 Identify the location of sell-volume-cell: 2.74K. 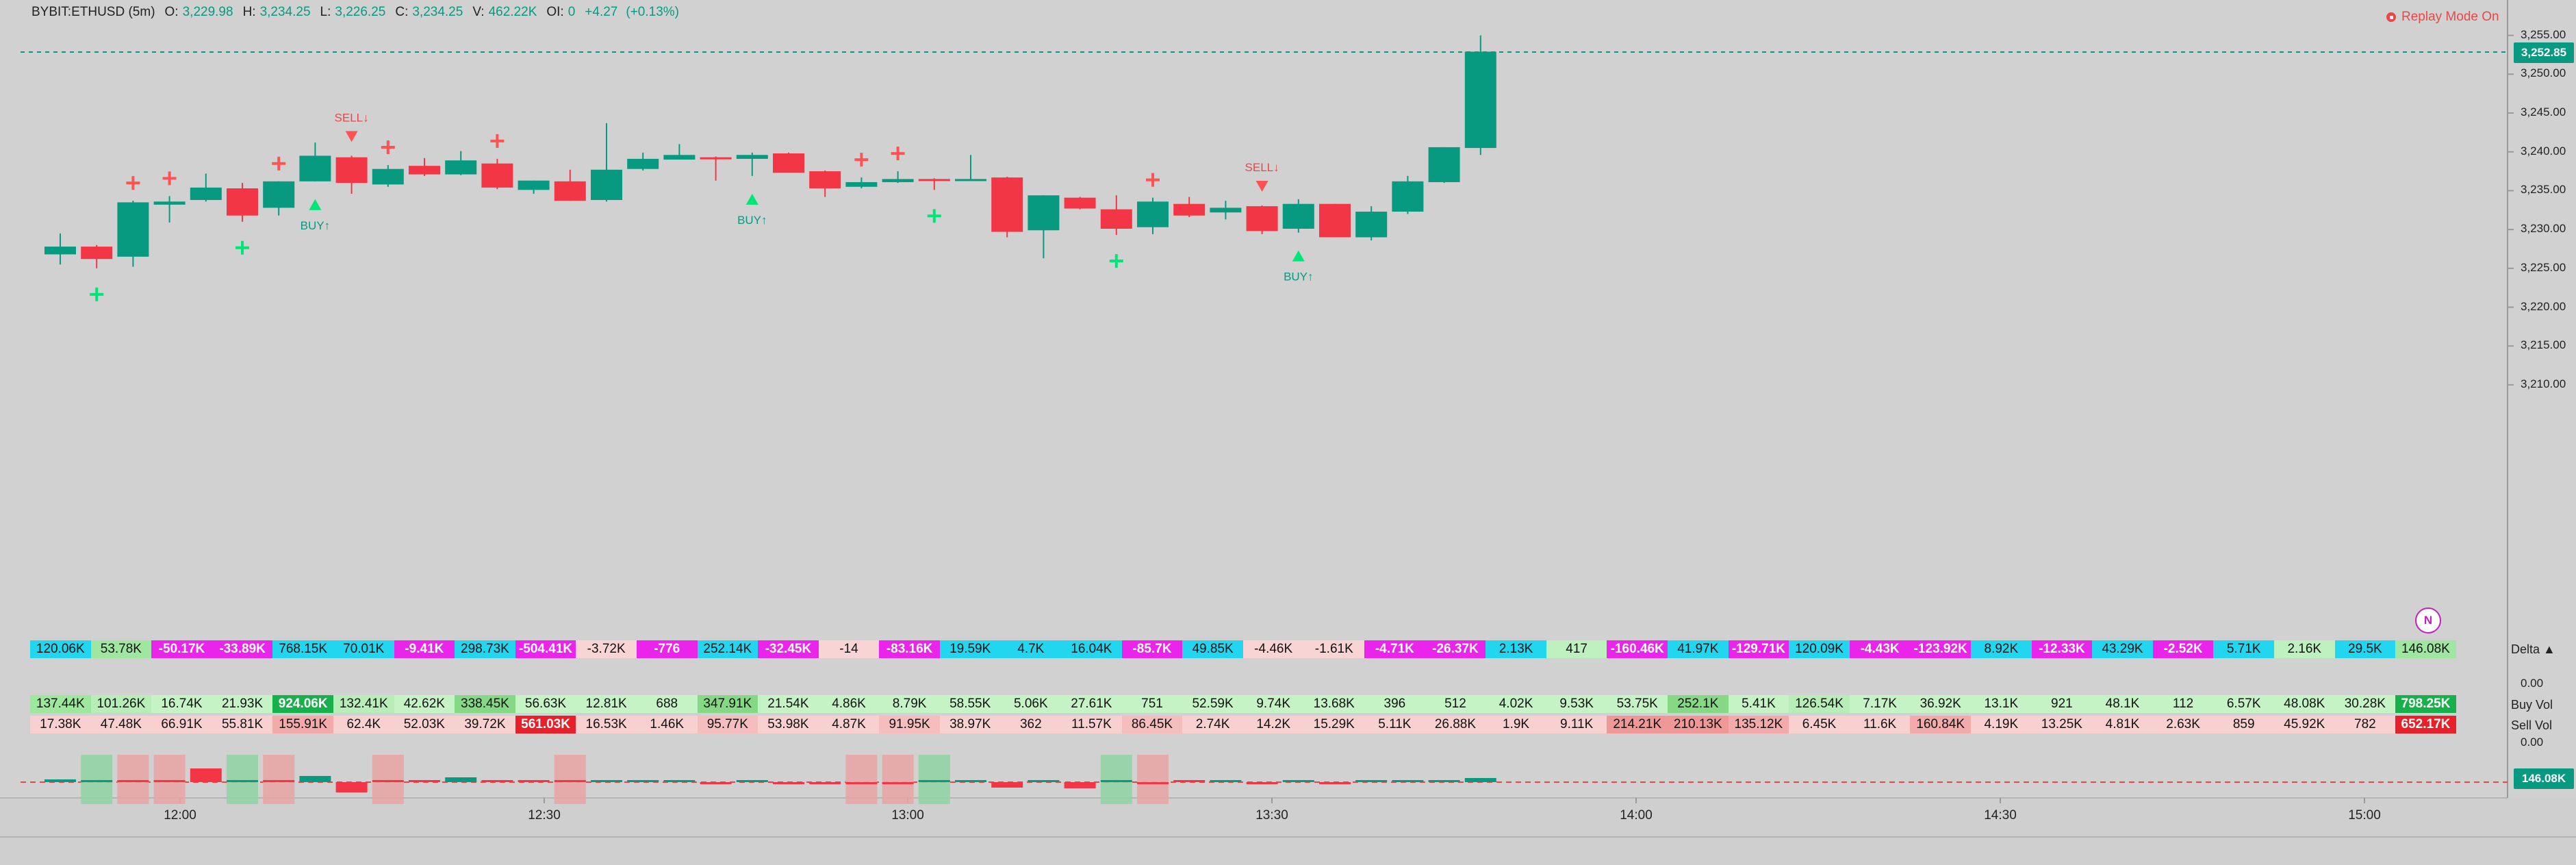
(1212, 725).